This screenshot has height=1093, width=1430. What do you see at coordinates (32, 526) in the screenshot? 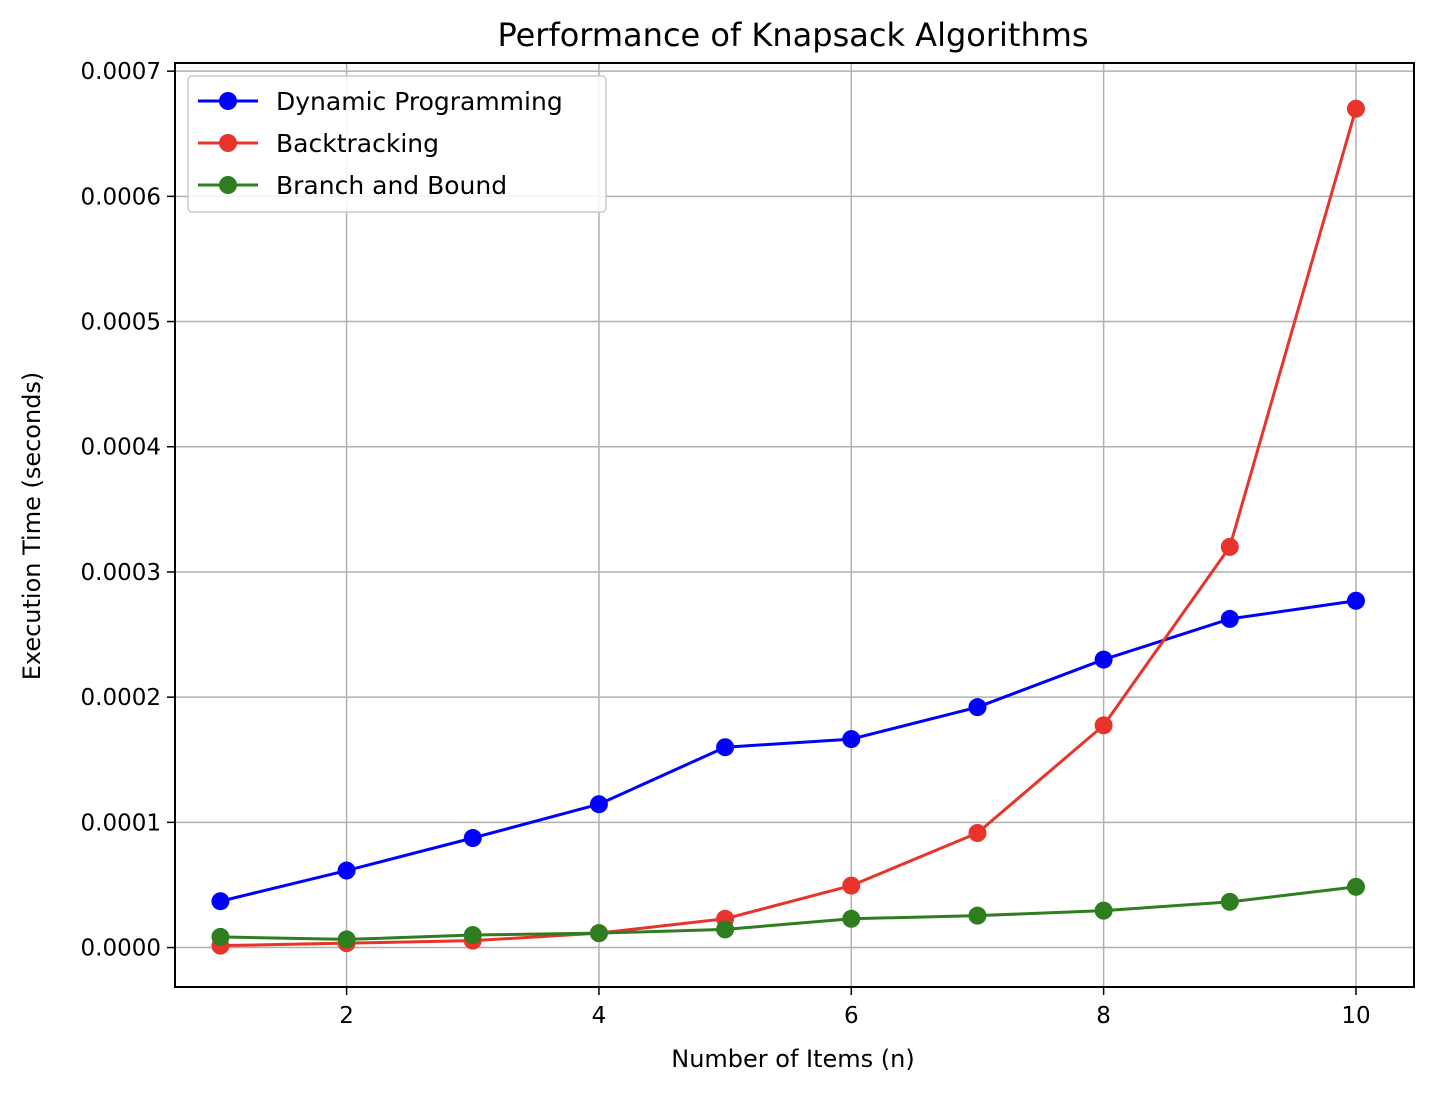
I see `y-axis-label: Execution Time (seconds)` at bounding box center [32, 526].